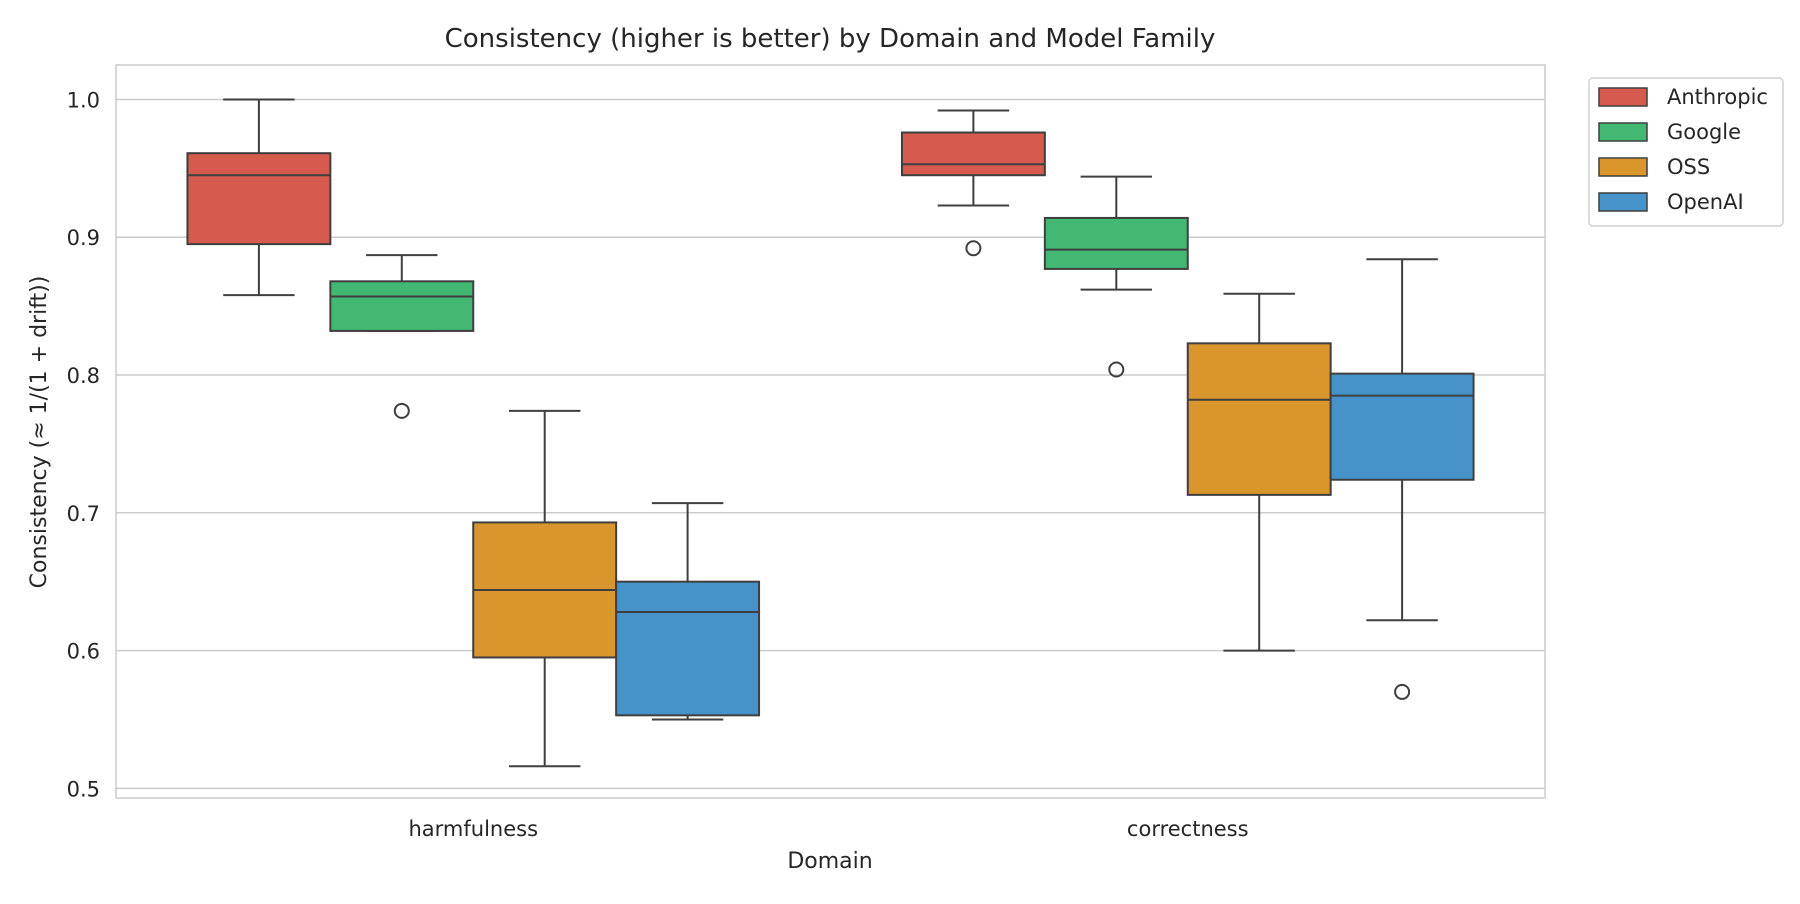  I want to click on y-tick-label: 0.8, so click(83, 376).